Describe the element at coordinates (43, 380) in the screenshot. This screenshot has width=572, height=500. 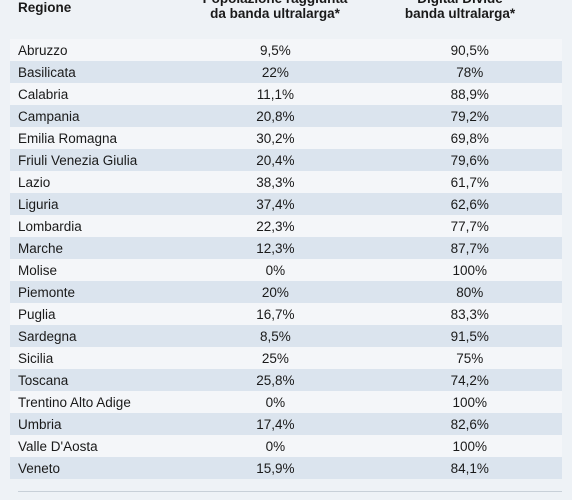
I see `table-cell: Toscana` at that location.